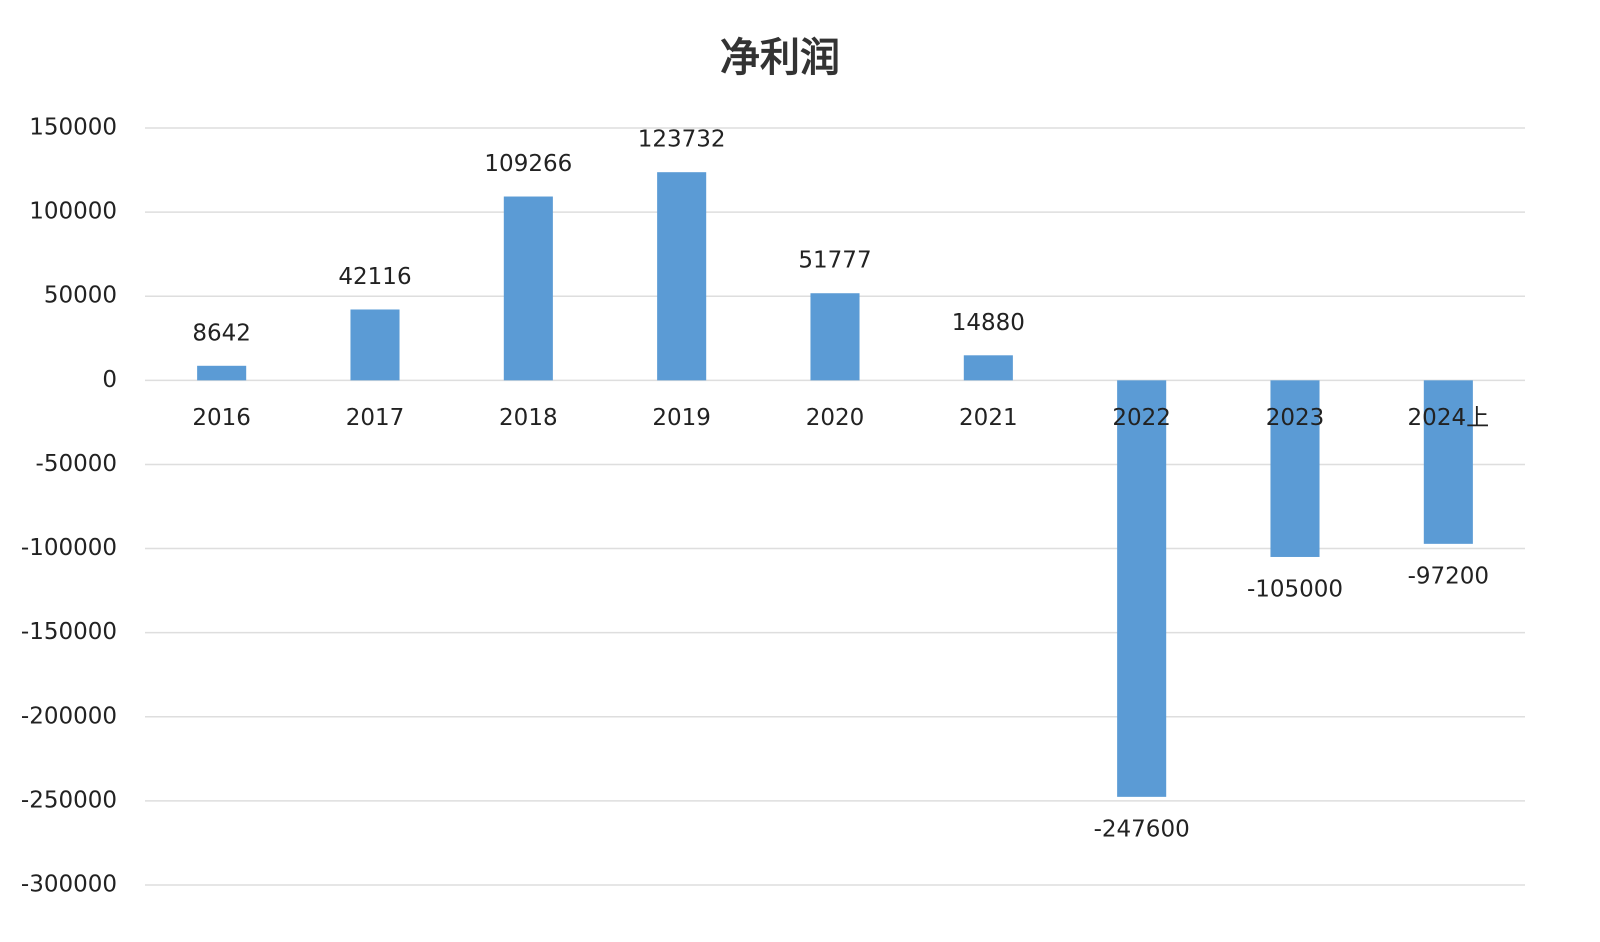 This screenshot has width=1600, height=942. What do you see at coordinates (221, 418) in the screenshot?
I see `x-tick-label: 2016` at bounding box center [221, 418].